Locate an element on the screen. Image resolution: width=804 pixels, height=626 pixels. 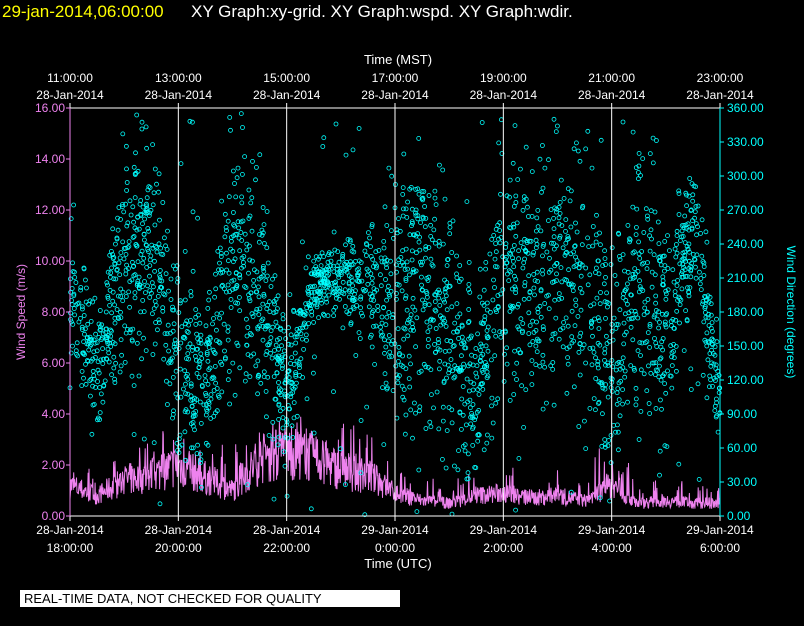
bottom-tick-date: 29-Jan-2014 is located at coordinates (504, 530).